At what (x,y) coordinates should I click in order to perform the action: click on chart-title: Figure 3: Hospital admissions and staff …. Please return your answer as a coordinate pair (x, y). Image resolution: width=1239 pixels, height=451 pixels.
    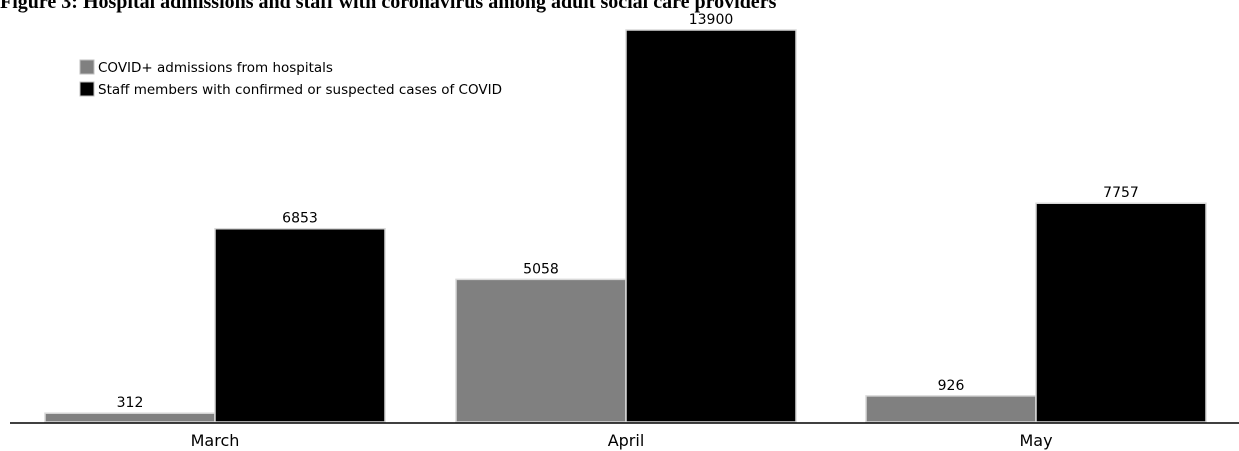
    Looking at the image, I should click on (388, 6).